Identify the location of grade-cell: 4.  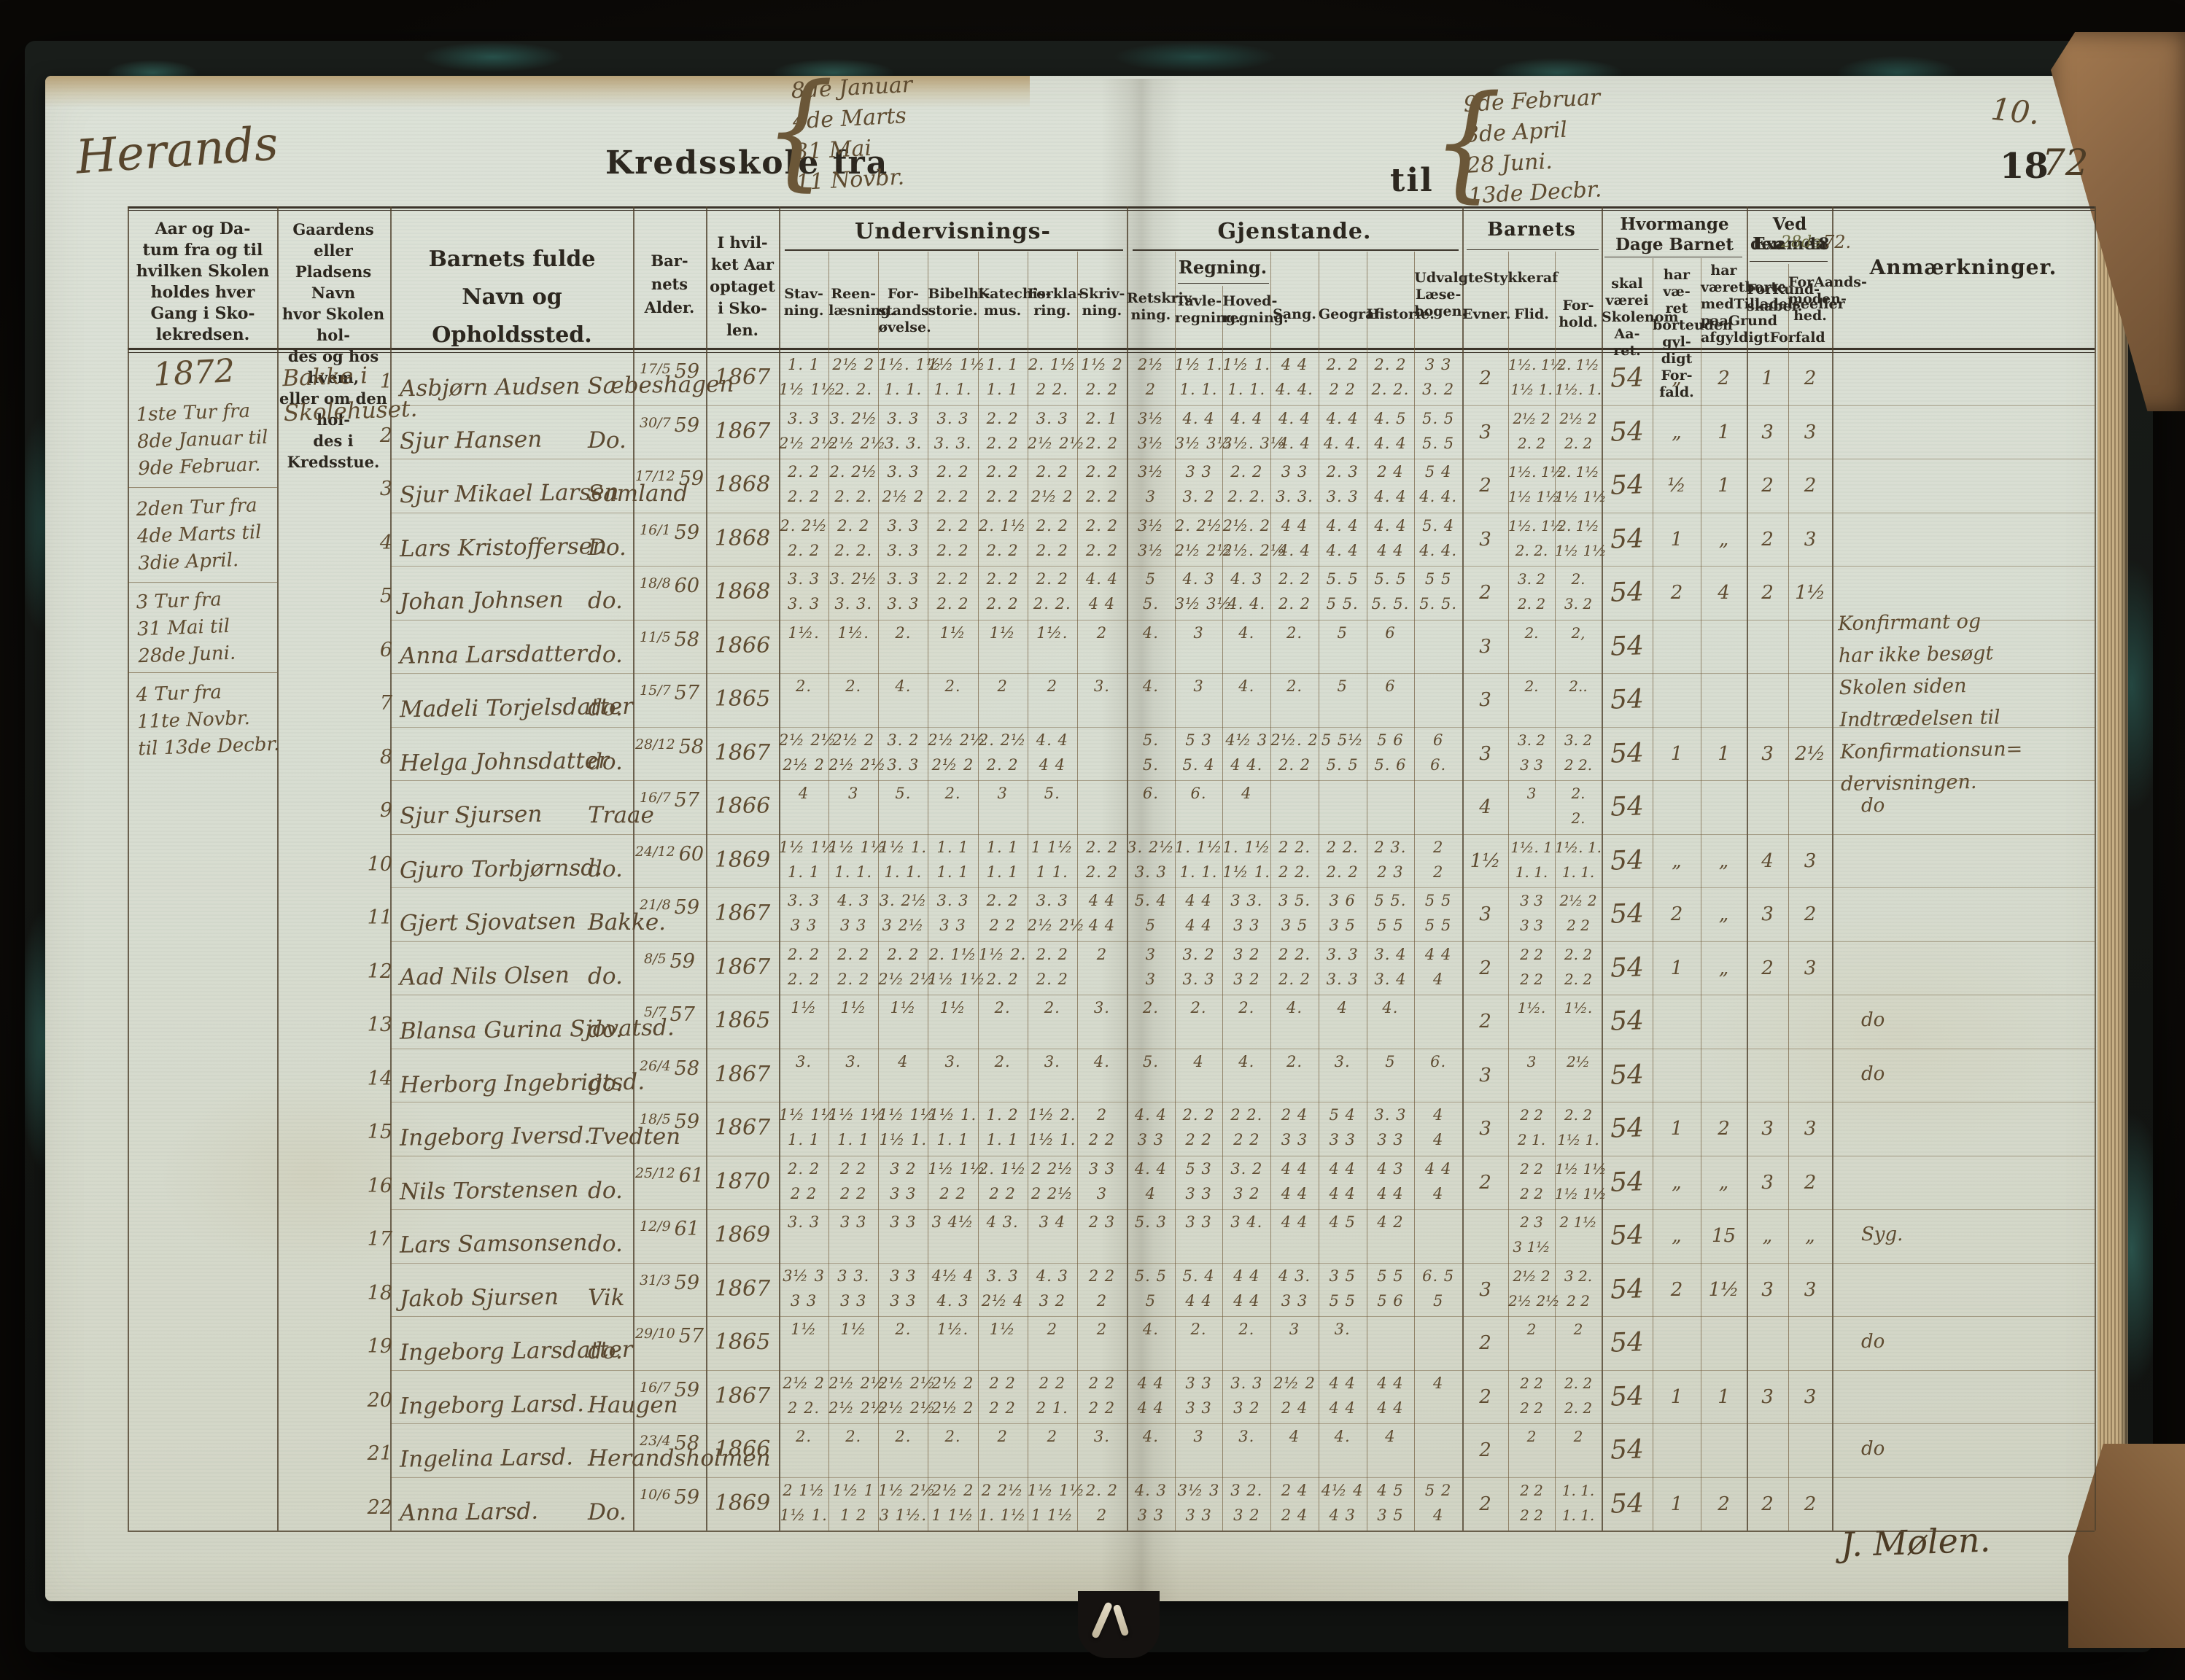
(1438, 1139).